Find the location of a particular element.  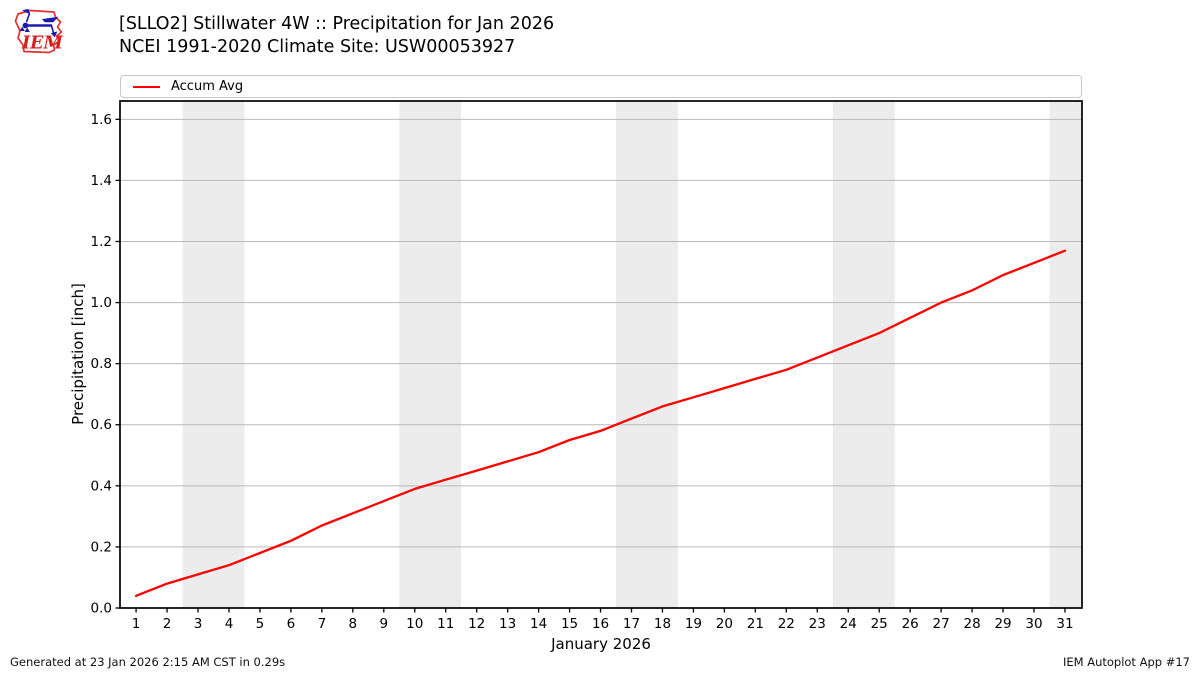

x-tick-label: 30 is located at coordinates (1033, 624).